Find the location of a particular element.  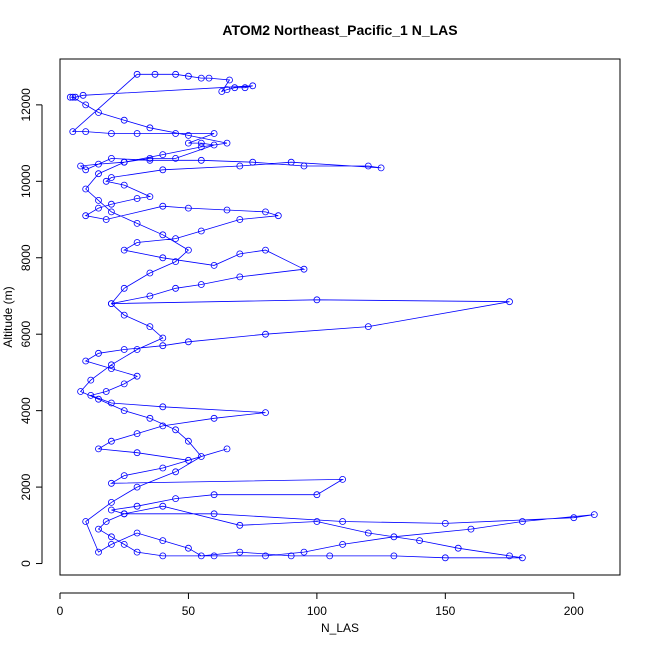

x-tick-label: 0 is located at coordinates (60, 611).